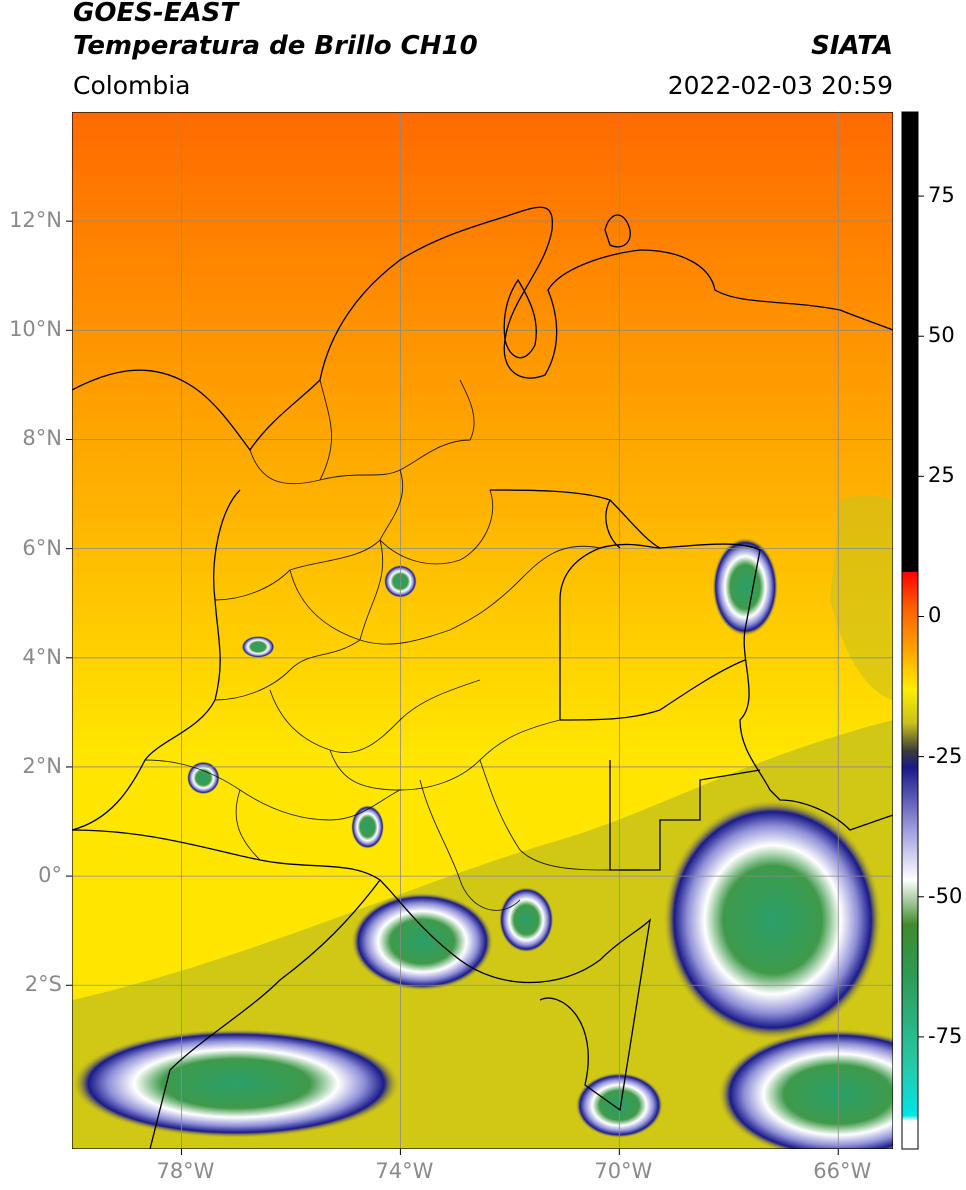 Image resolution: width=966 pixels, height=1190 pixels. I want to click on lat-tick-label: 0°, so click(50, 875).